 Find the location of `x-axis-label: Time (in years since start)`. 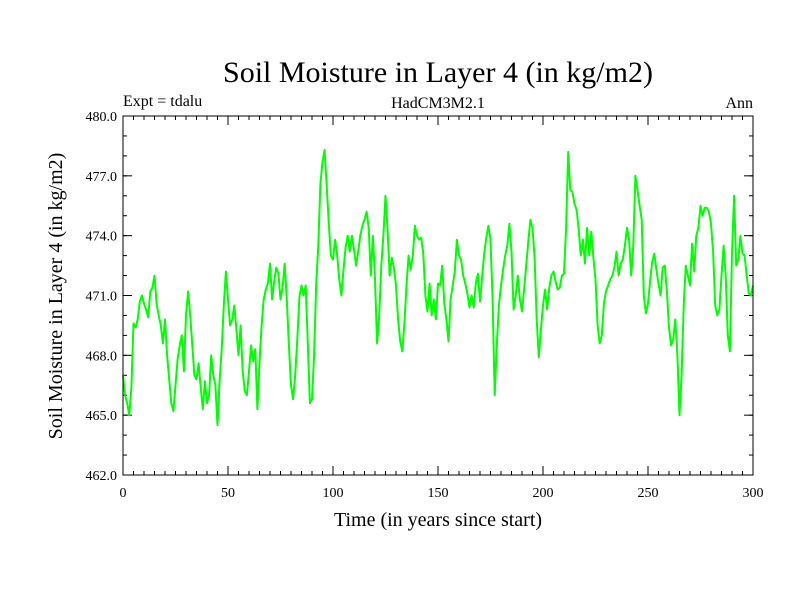

x-axis-label: Time (in years since start) is located at coordinates (438, 520).